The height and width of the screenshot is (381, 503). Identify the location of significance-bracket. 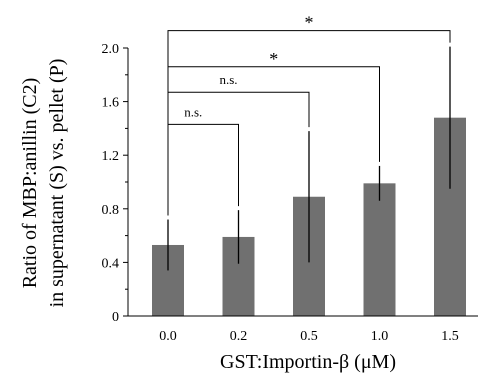
(203, 169).